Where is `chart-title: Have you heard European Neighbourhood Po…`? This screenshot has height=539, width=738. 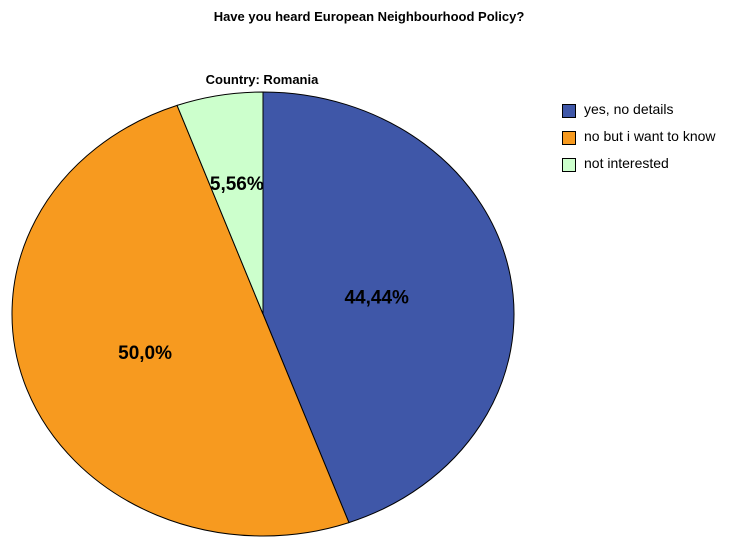
chart-title: Have you heard European Neighbourhood Po… is located at coordinates (369, 16).